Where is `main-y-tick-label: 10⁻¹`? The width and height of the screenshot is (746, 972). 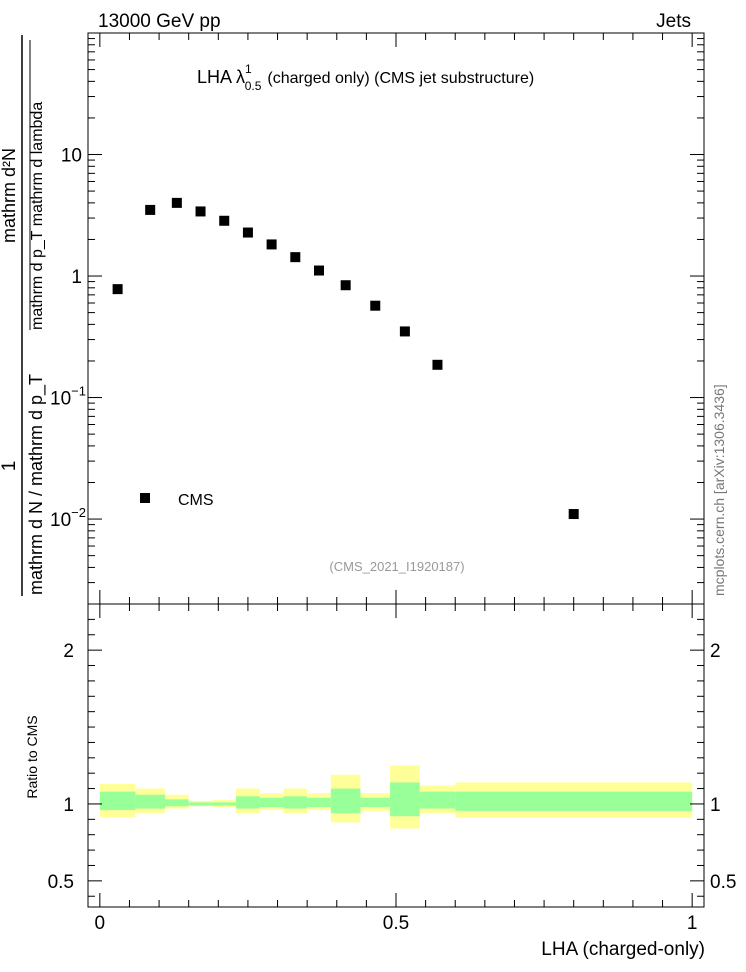 main-y-tick-label: 10⁻¹ is located at coordinates (68, 397).